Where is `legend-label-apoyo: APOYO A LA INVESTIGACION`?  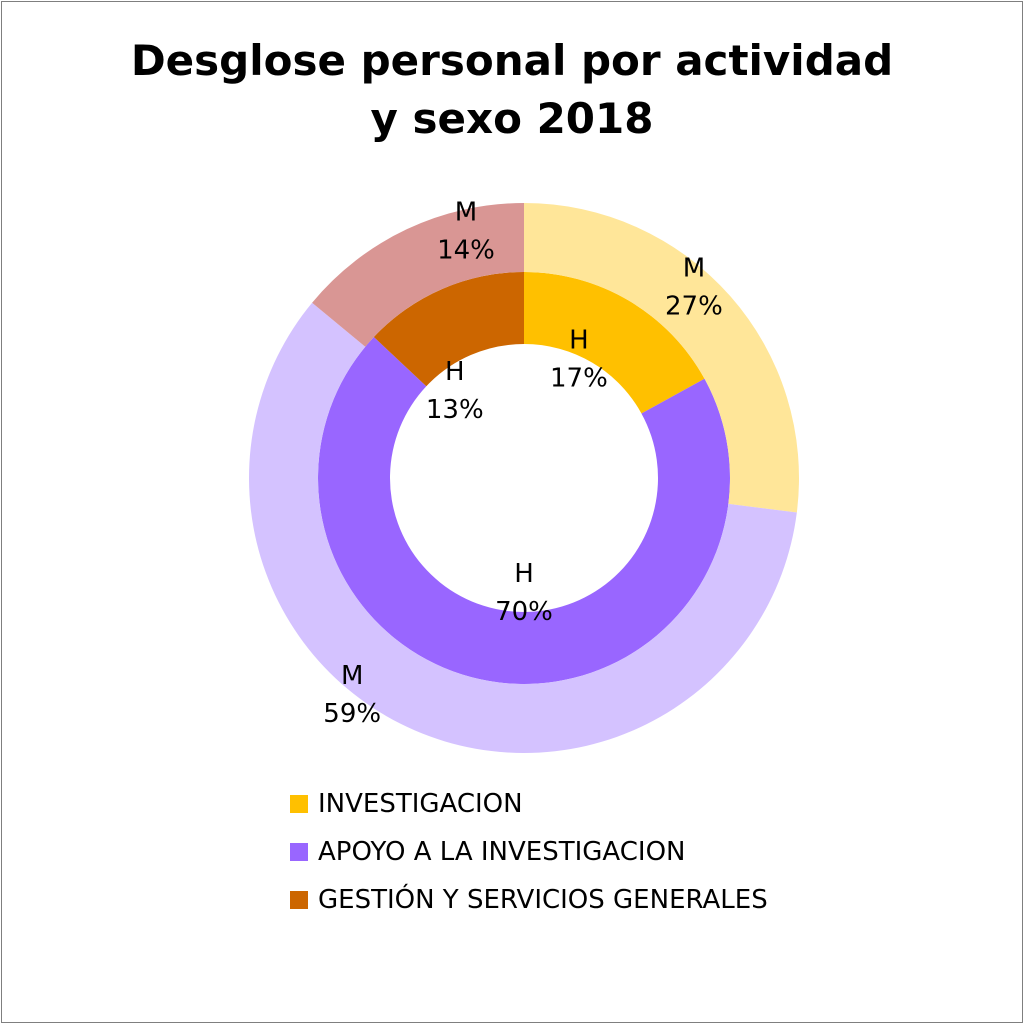 legend-label-apoyo: APOYO A LA INVESTIGACION is located at coordinates (502, 852).